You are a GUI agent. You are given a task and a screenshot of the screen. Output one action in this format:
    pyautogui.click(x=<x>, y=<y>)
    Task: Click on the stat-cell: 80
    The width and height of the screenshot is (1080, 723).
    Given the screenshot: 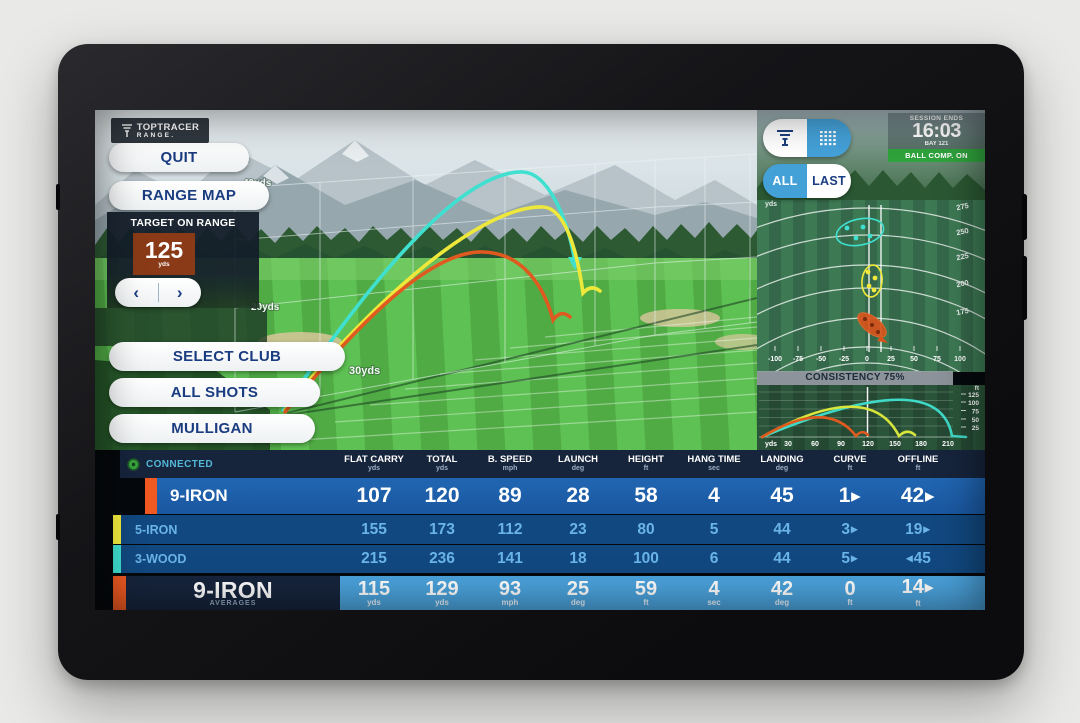 What is the action you would take?
    pyautogui.click(x=646, y=529)
    